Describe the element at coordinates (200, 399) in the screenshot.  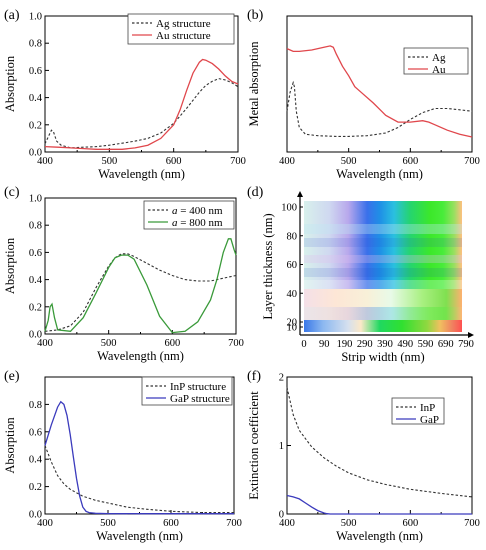
I see `legend-label: GaP structure` at that location.